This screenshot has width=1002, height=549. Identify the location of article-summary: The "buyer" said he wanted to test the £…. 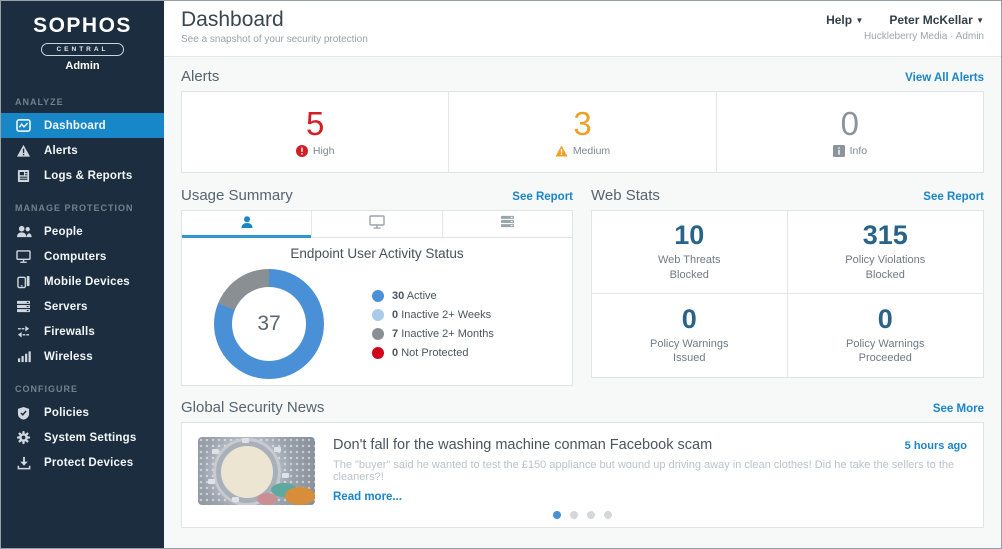
(644, 471).